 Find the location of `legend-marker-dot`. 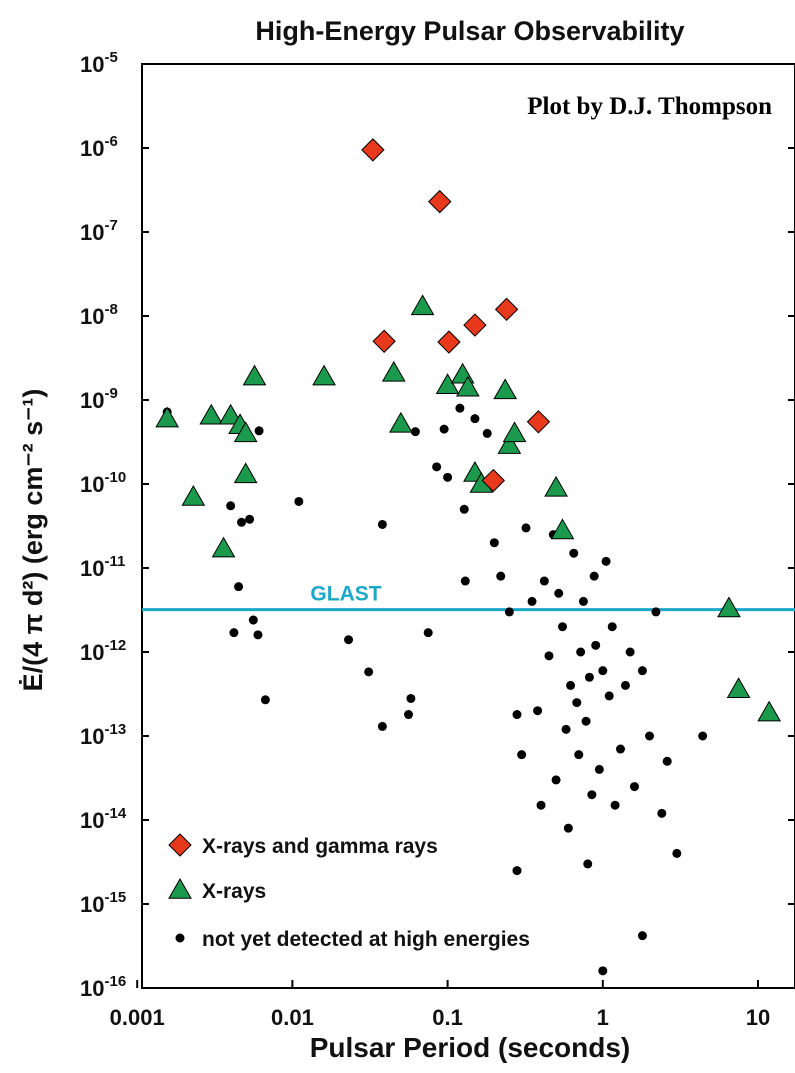

legend-marker-dot is located at coordinates (180, 938).